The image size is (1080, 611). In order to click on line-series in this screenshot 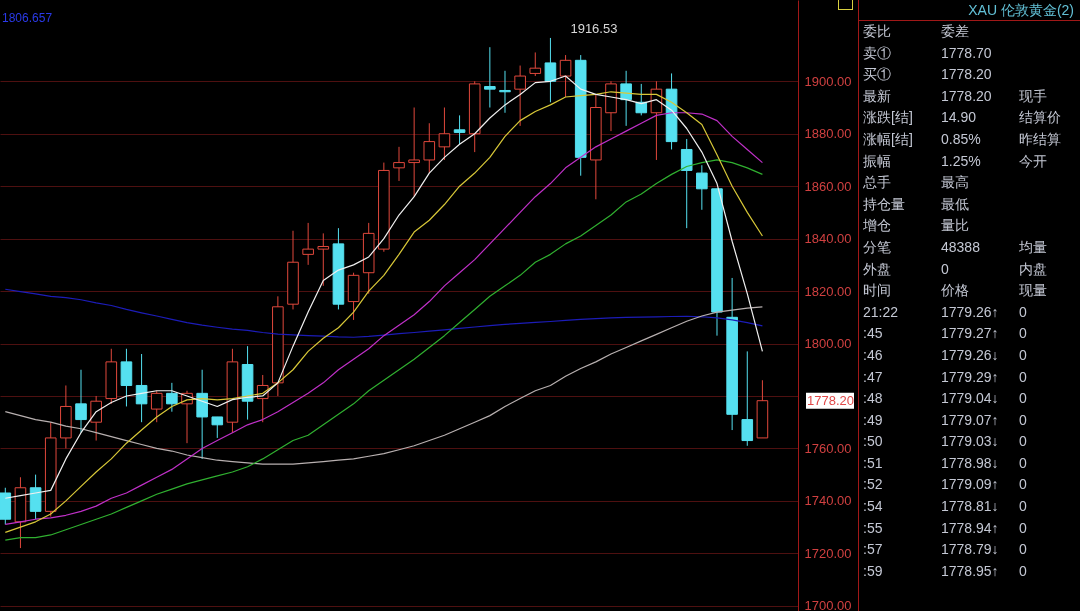, I will do `click(384, 313)`.